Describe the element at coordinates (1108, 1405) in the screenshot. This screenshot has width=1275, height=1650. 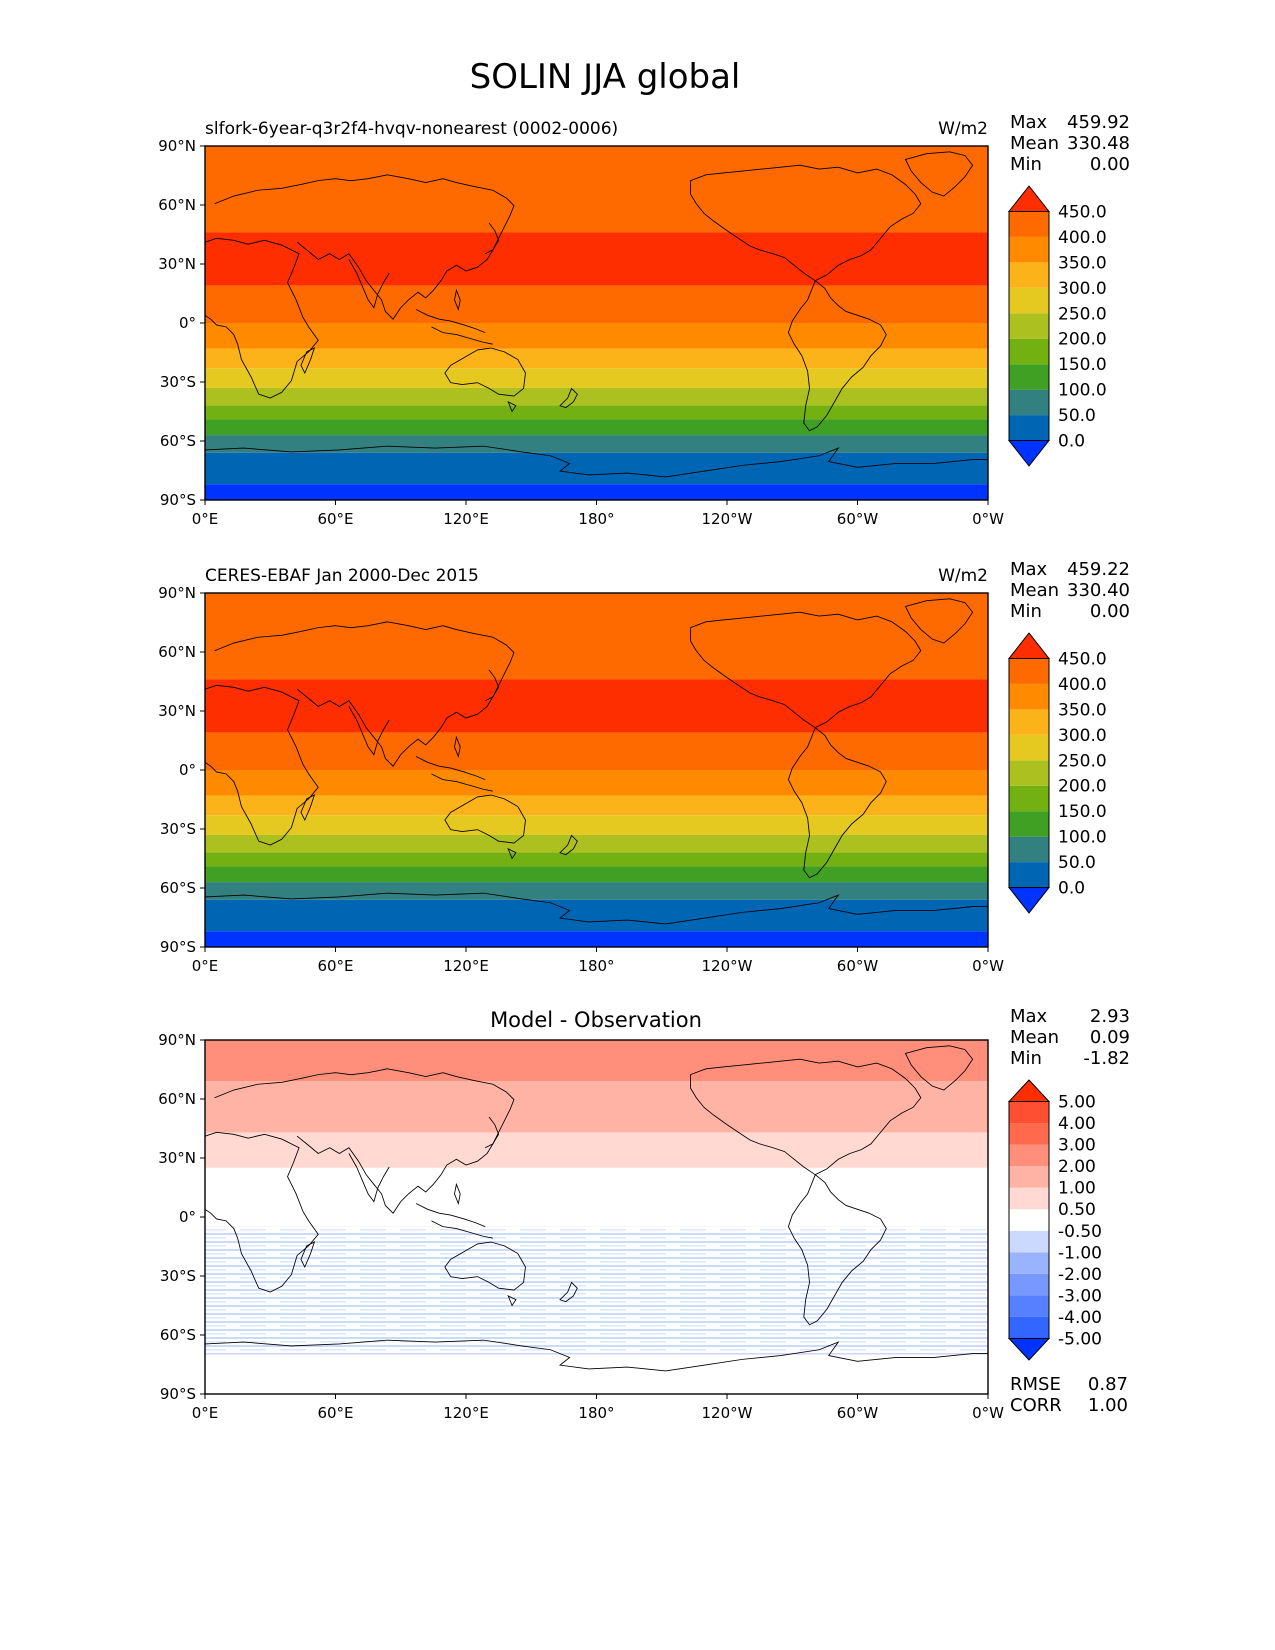
I see `extra-stat-value: 1.00` at that location.